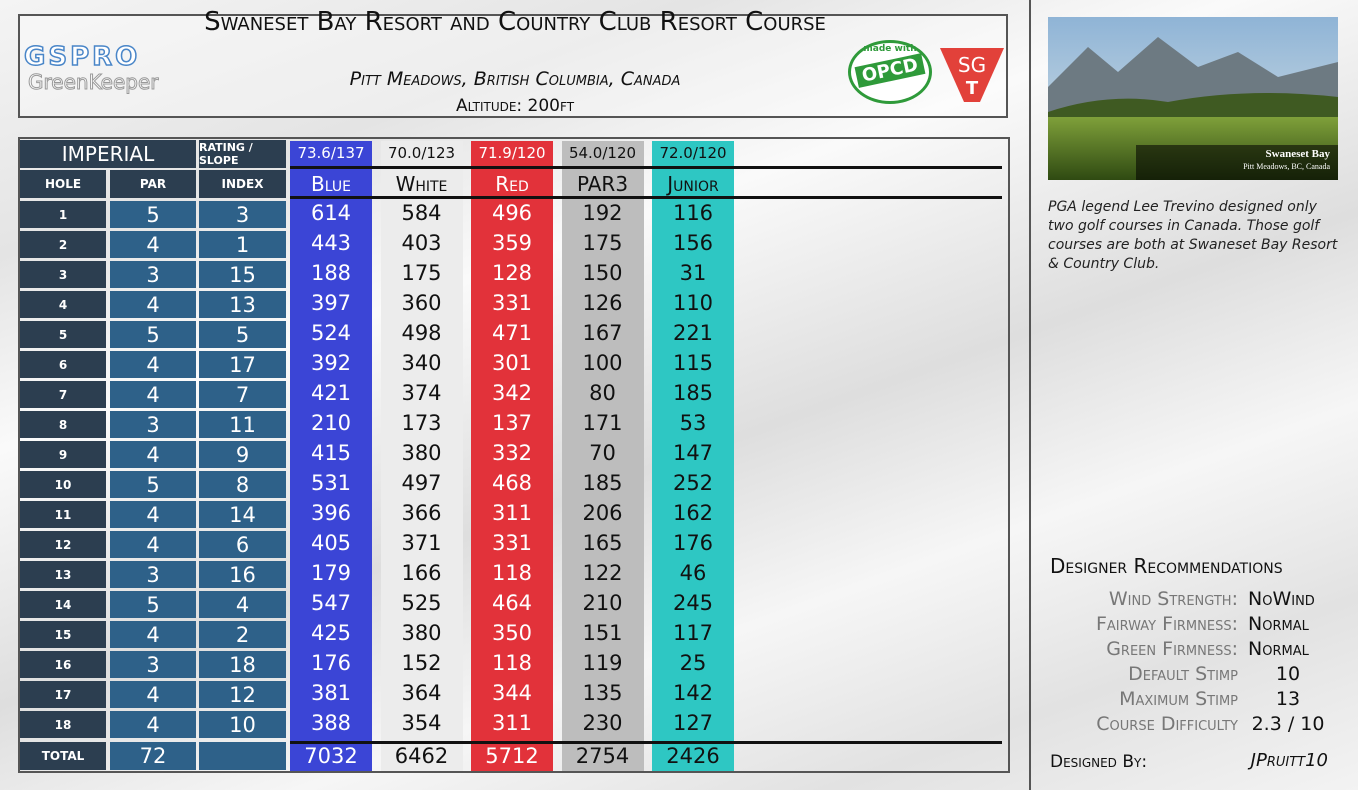 The width and height of the screenshot is (1358, 790). What do you see at coordinates (512, 184) in the screenshot?
I see `tee-name: Red` at bounding box center [512, 184].